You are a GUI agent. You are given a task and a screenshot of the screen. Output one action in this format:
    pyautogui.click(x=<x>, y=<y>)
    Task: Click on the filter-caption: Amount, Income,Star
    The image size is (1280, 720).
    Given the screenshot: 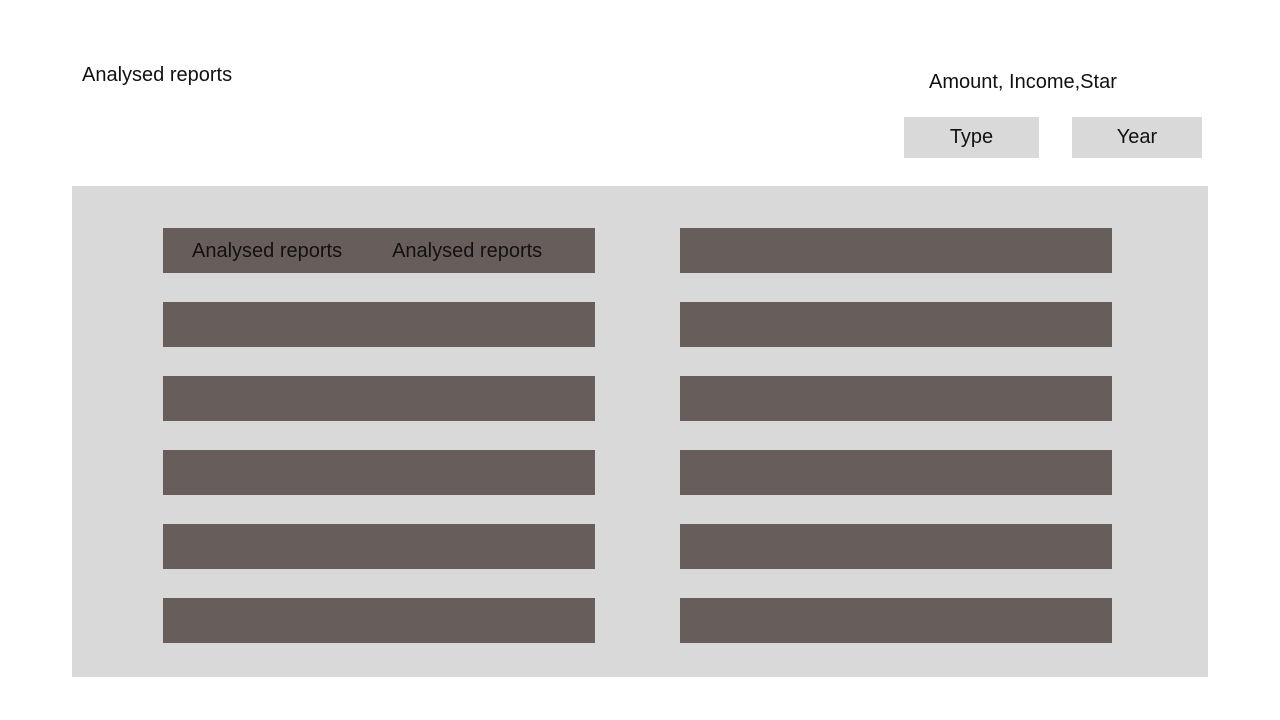 What is the action you would take?
    pyautogui.click(x=1023, y=82)
    